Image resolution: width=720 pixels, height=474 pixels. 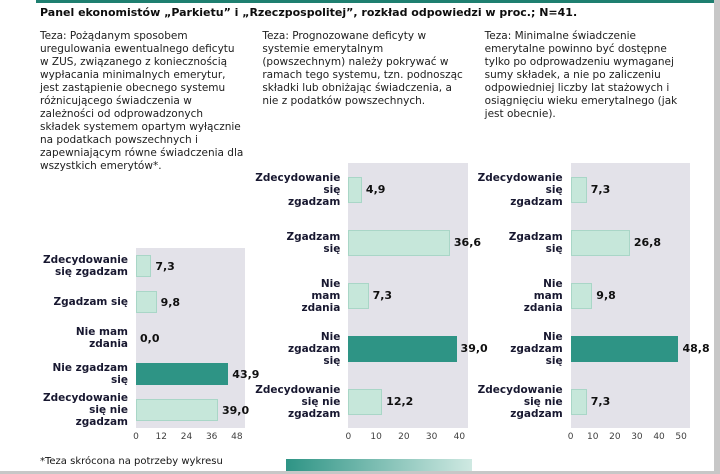 What do you see at coordinates (161, 437) in the screenshot?
I see `axis-tick: 12` at bounding box center [161, 437].